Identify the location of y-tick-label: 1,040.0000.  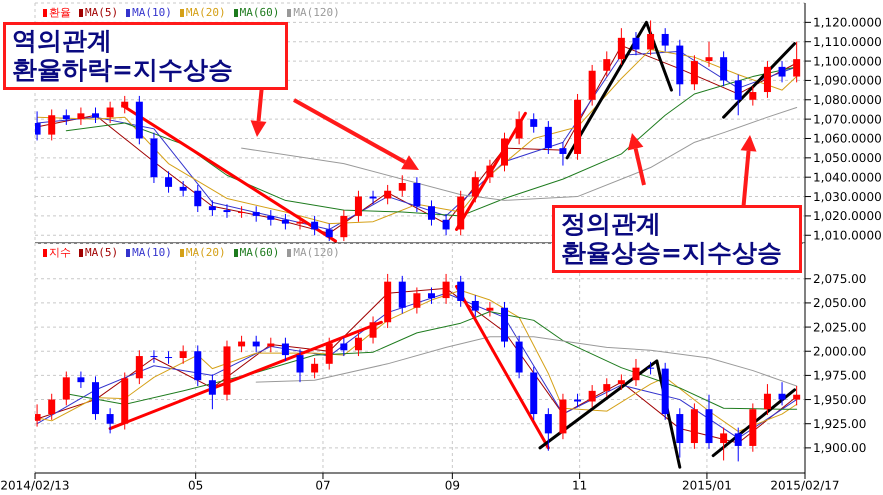
(847, 177).